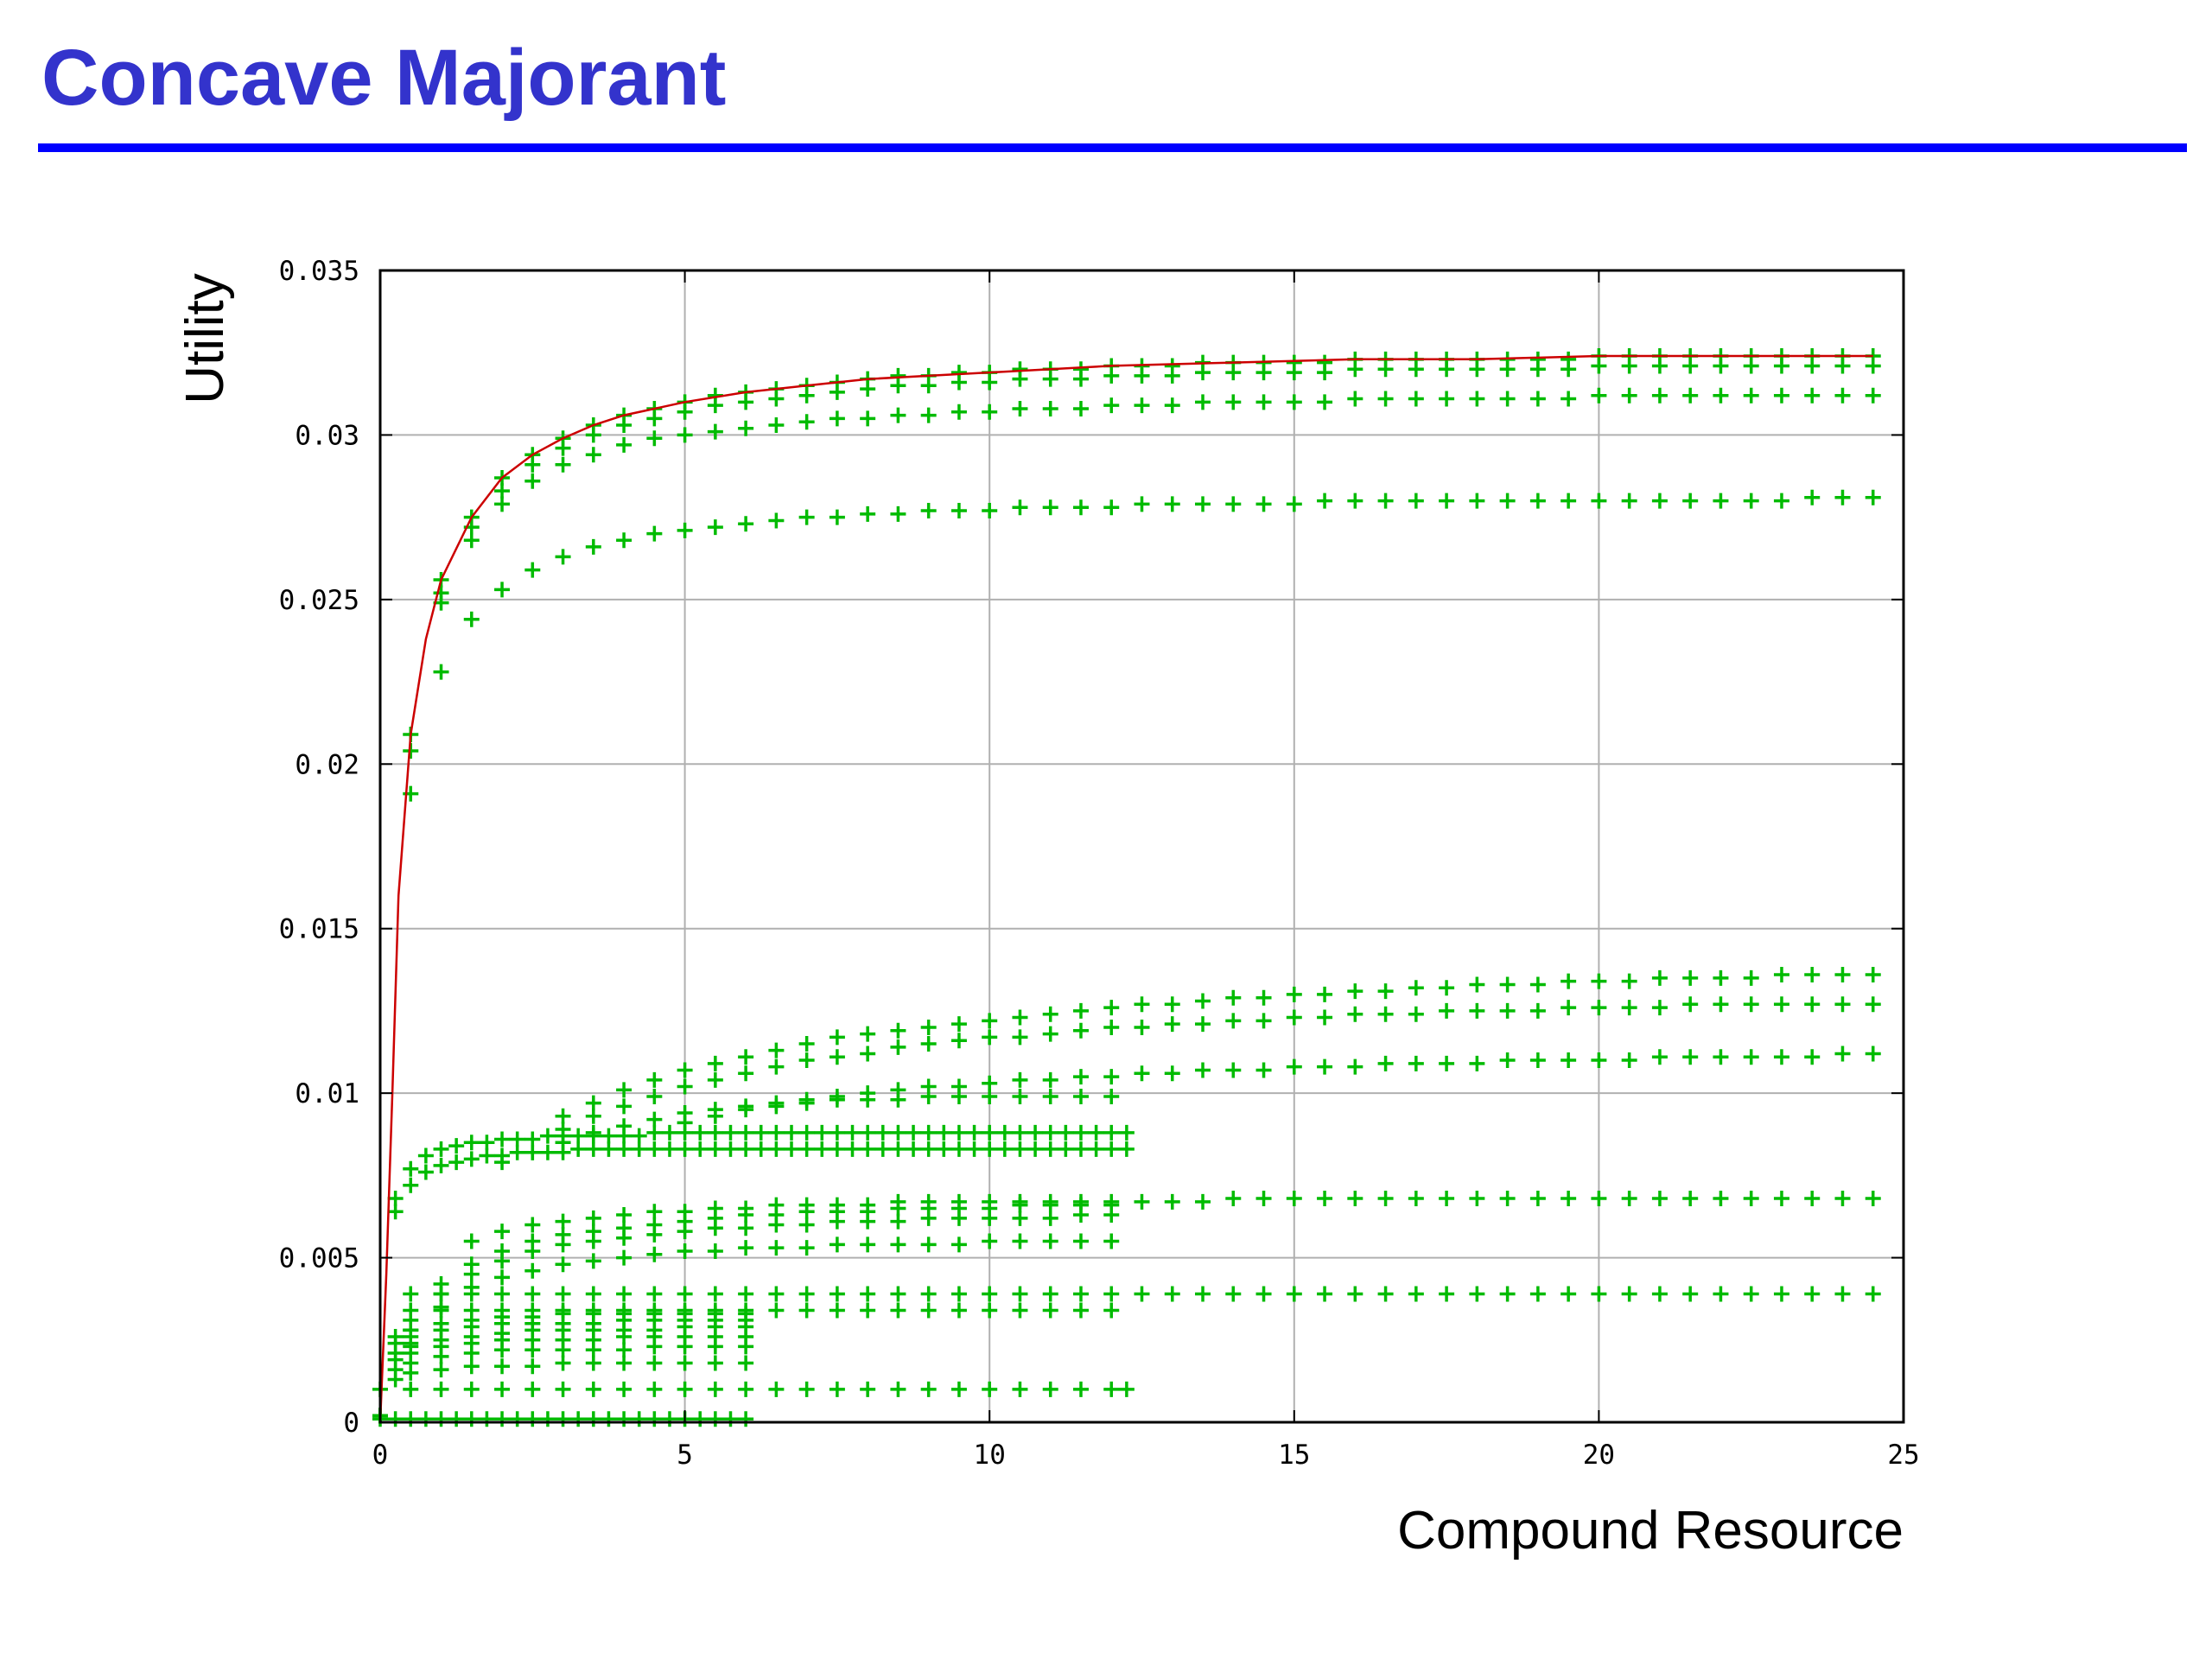  I want to click on y-tick-label: 0, so click(351, 1423).